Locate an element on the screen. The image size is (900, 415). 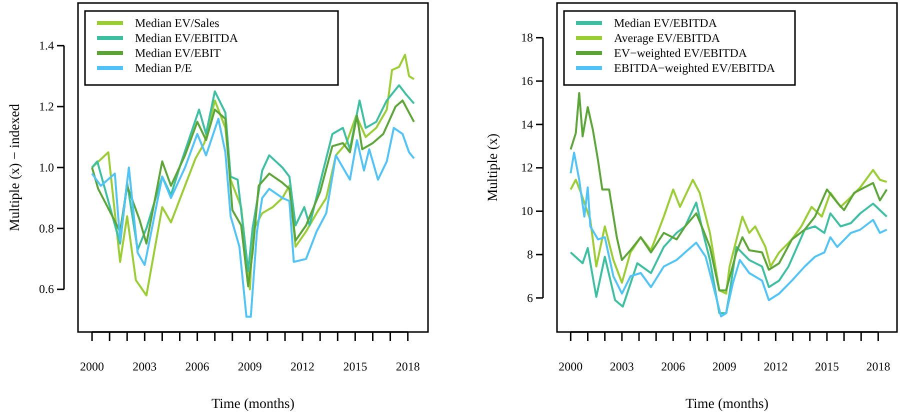
y-tick-label: 10 is located at coordinates (527, 211).